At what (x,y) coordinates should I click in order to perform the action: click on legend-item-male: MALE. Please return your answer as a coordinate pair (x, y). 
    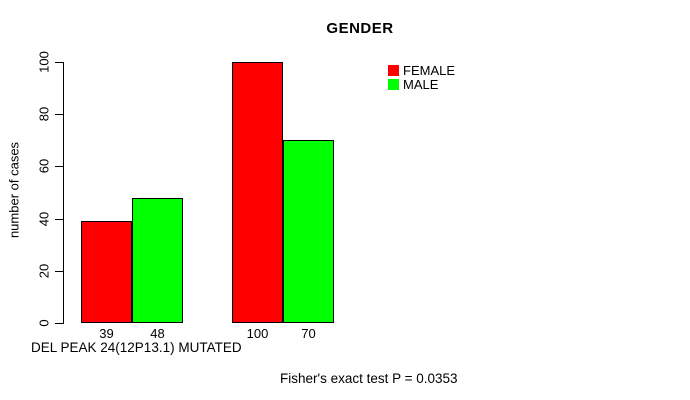
    Looking at the image, I should click on (421, 84).